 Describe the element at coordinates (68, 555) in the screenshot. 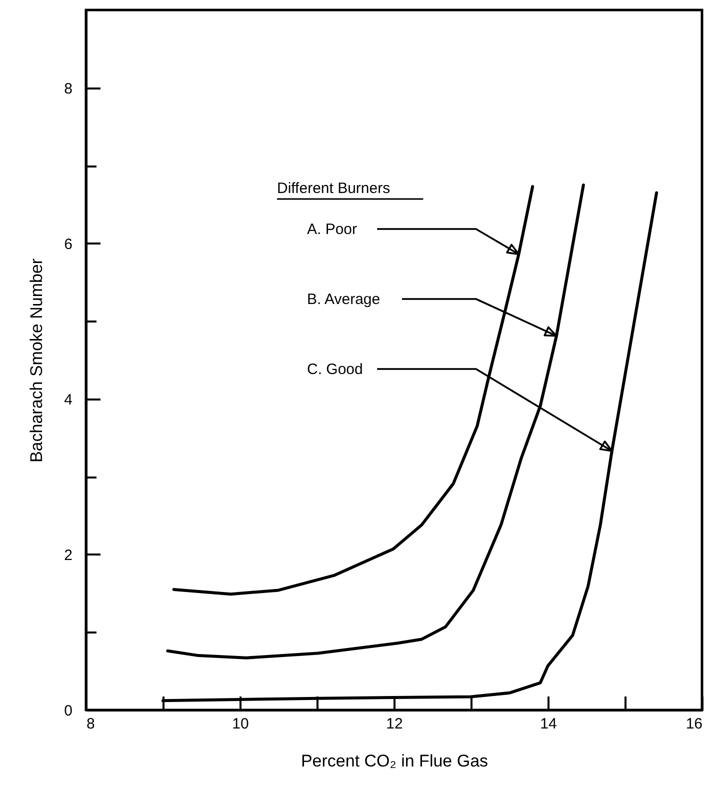

I see `y-tick-label: 2` at that location.